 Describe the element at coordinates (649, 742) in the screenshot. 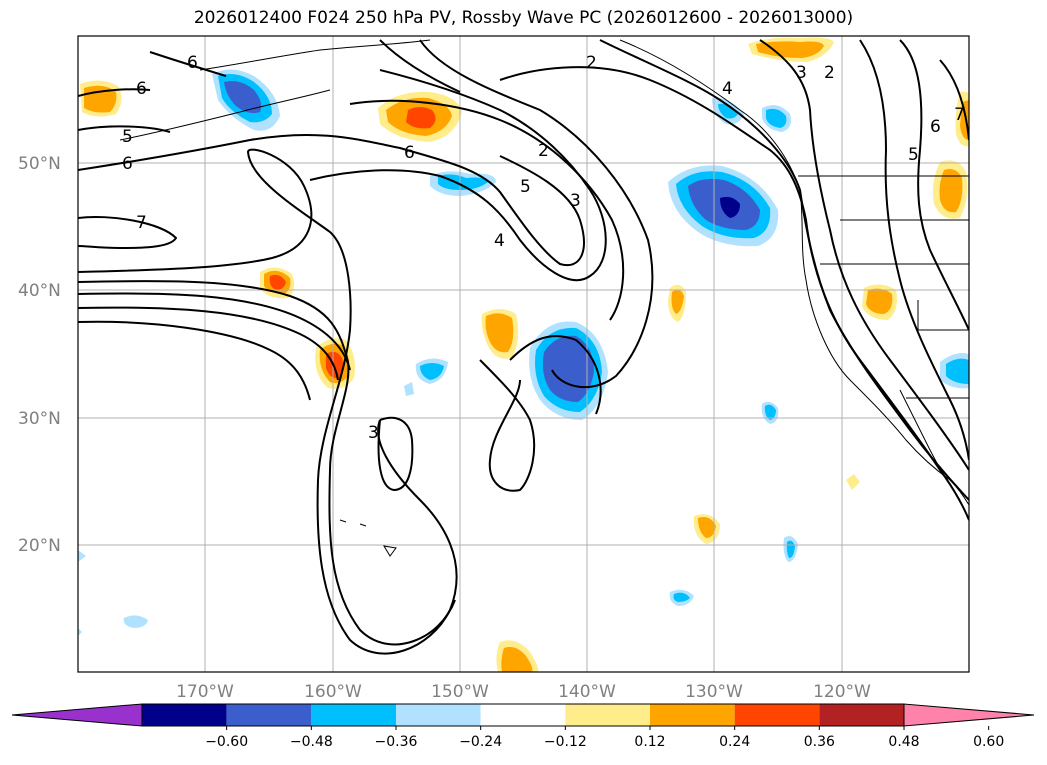

I see `colorbar-tick-label: 0.12` at that location.